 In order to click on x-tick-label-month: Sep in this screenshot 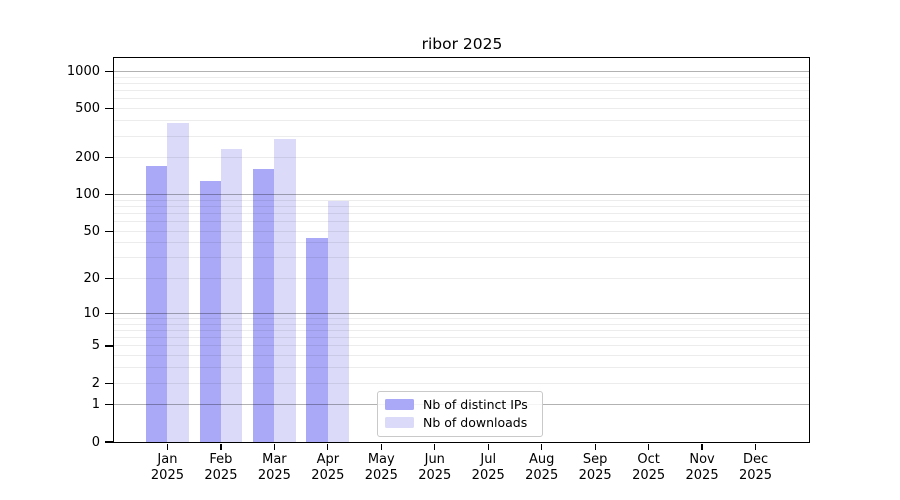, I will do `click(595, 459)`.